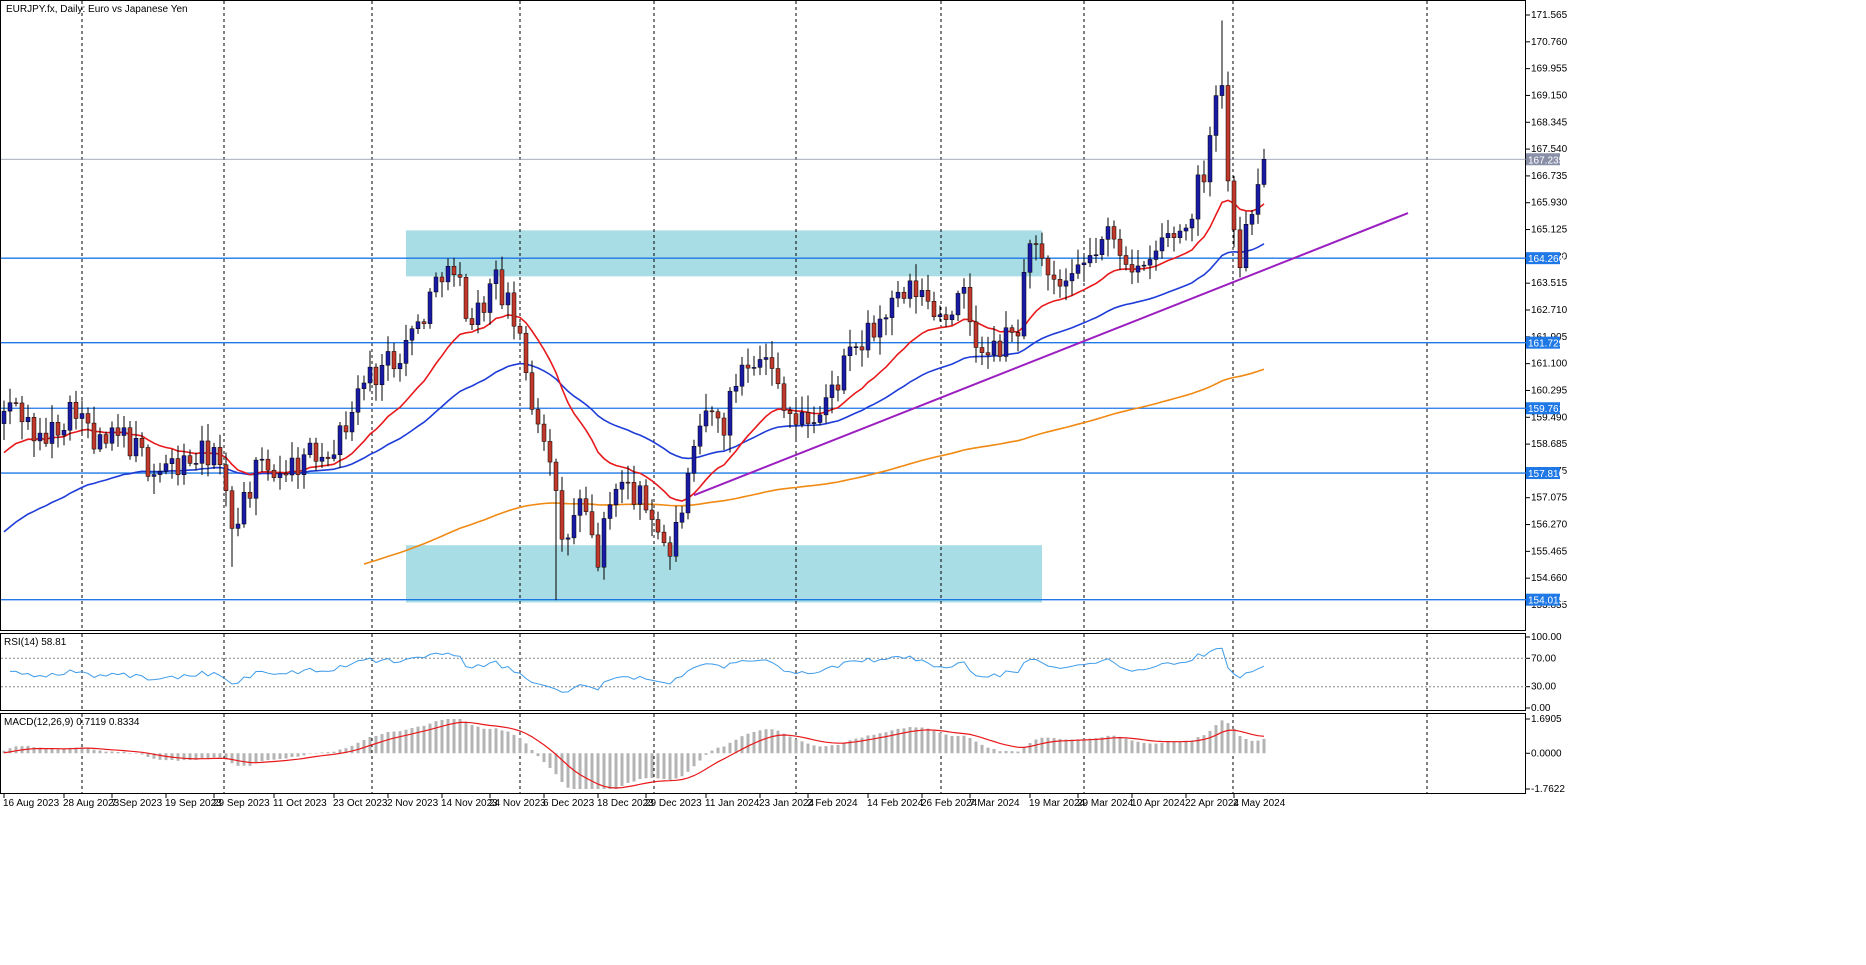 This screenshot has width=1866, height=965. What do you see at coordinates (634, 755) in the screenshot?
I see `macd-signal-line` at bounding box center [634, 755].